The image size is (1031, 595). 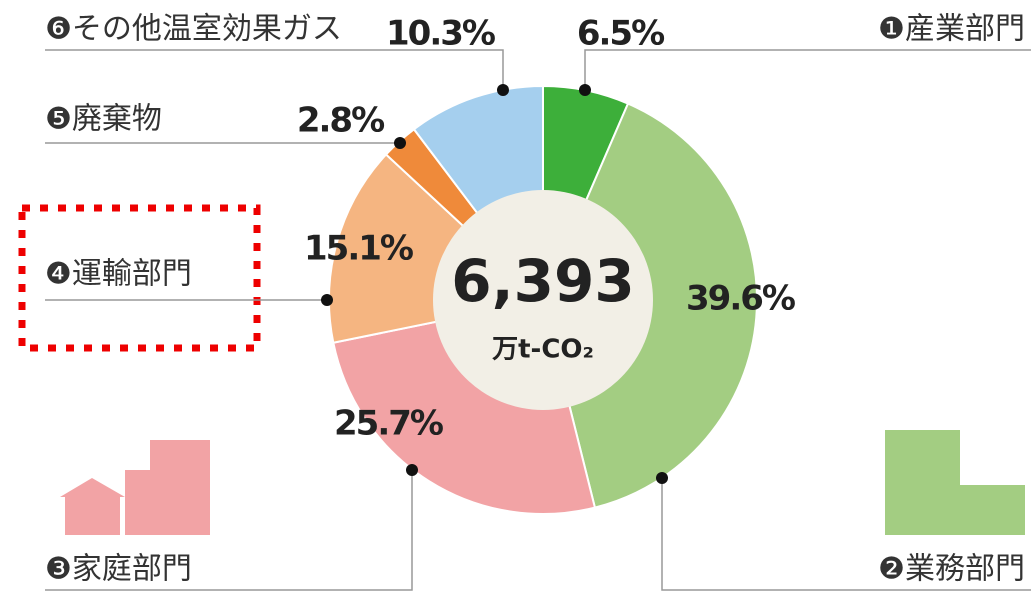 I want to click on center-unit: 万t-CO₂, so click(x=543, y=350).